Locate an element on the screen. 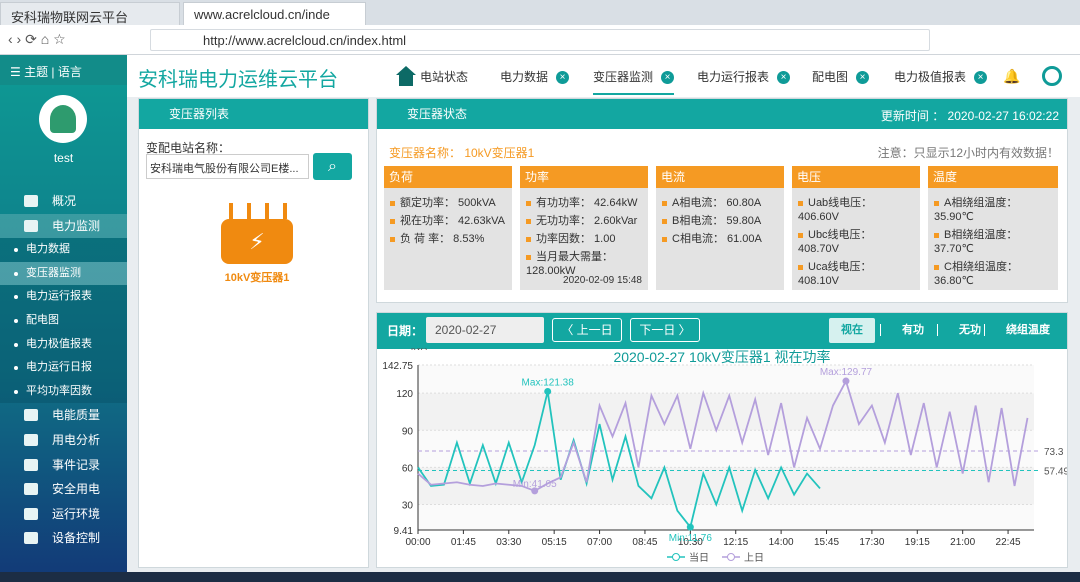 The height and width of the screenshot is (582, 1080). search-button: ⌕ is located at coordinates (332, 166).